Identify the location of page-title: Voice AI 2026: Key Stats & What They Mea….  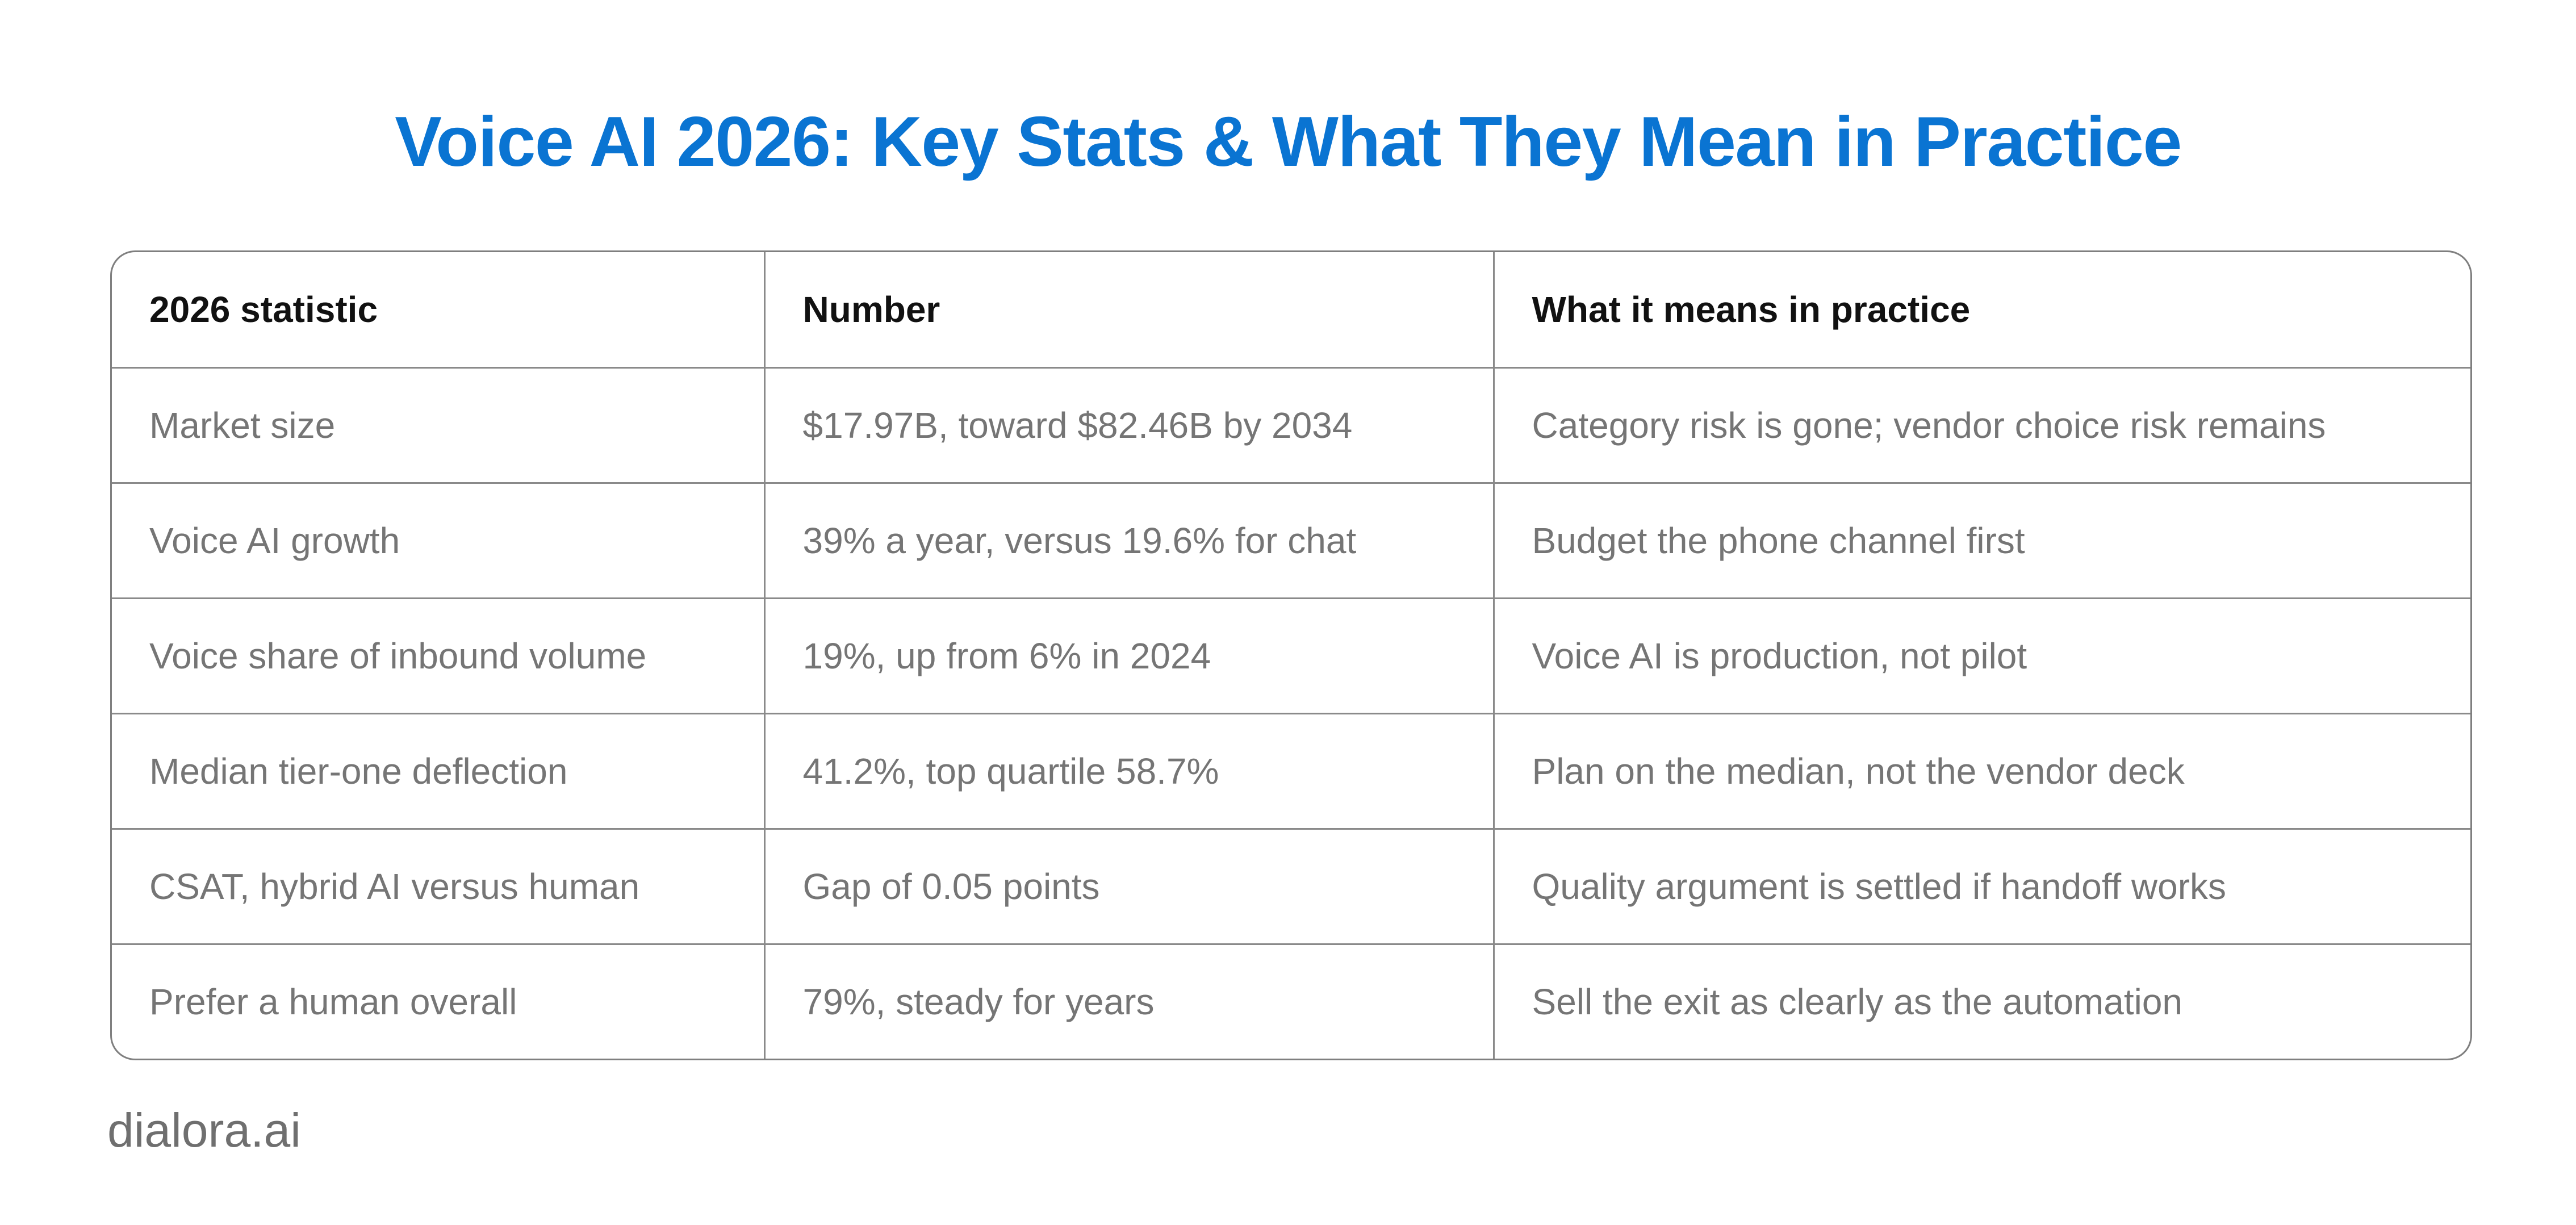
(1288, 142).